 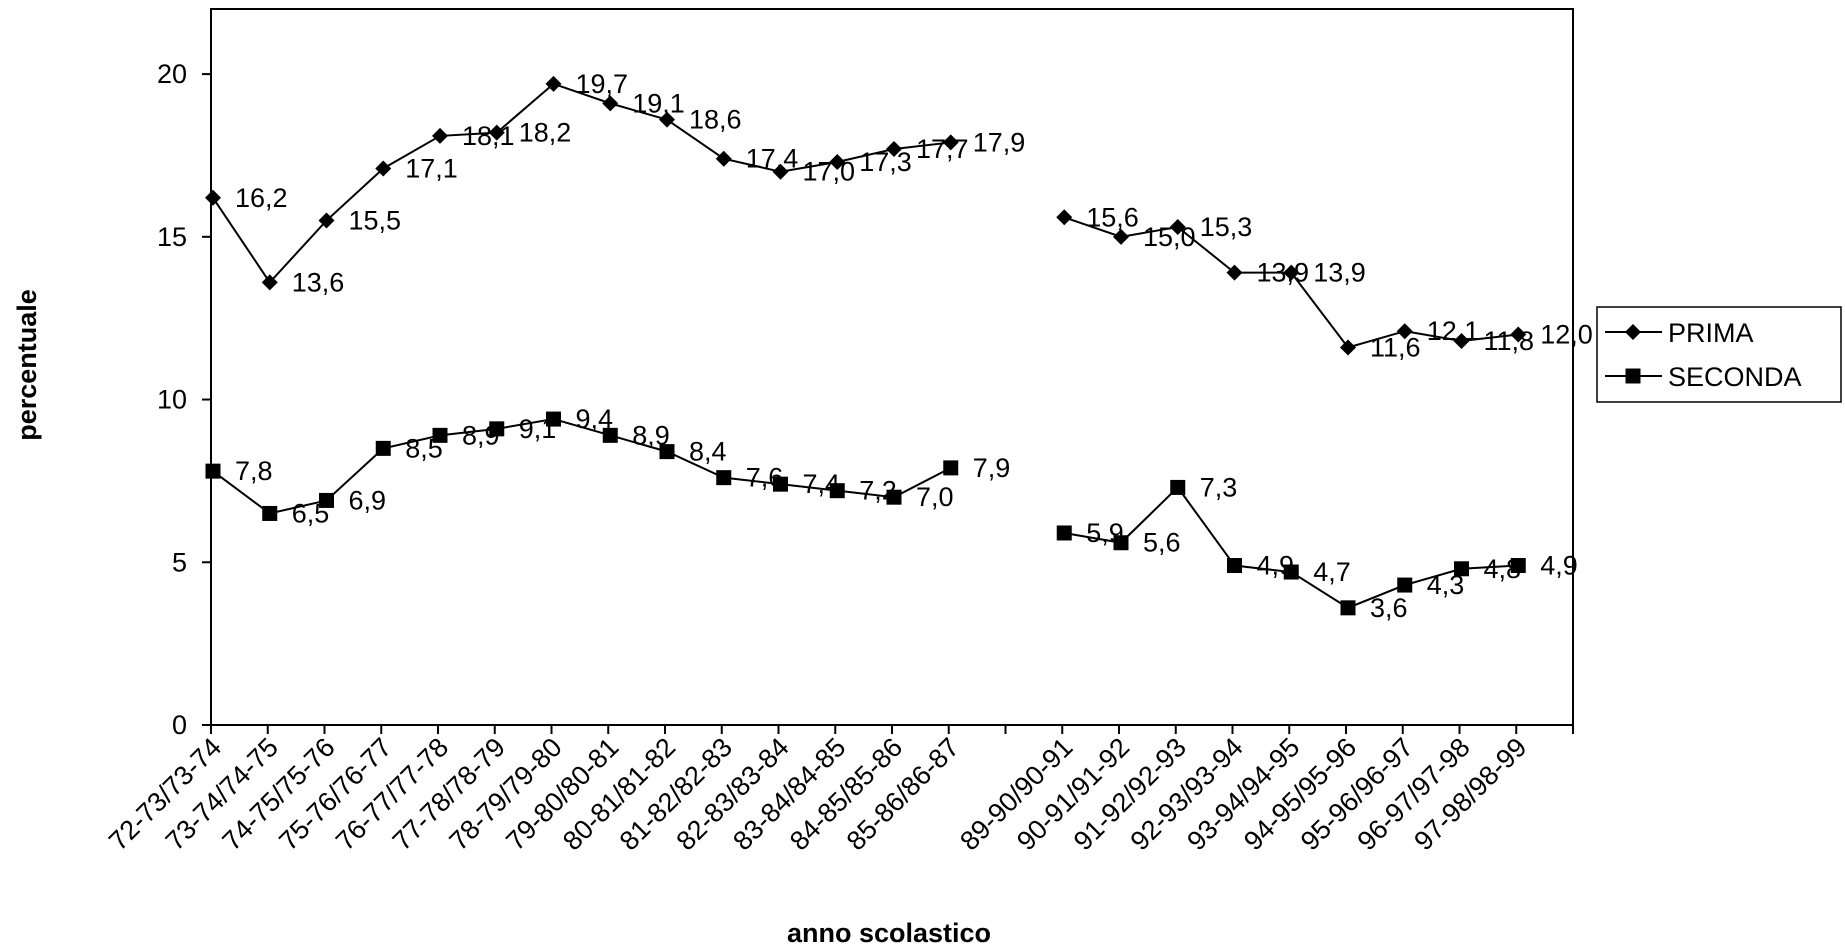 What do you see at coordinates (999, 142) in the screenshot?
I see `data-label-prima: 17,9` at bounding box center [999, 142].